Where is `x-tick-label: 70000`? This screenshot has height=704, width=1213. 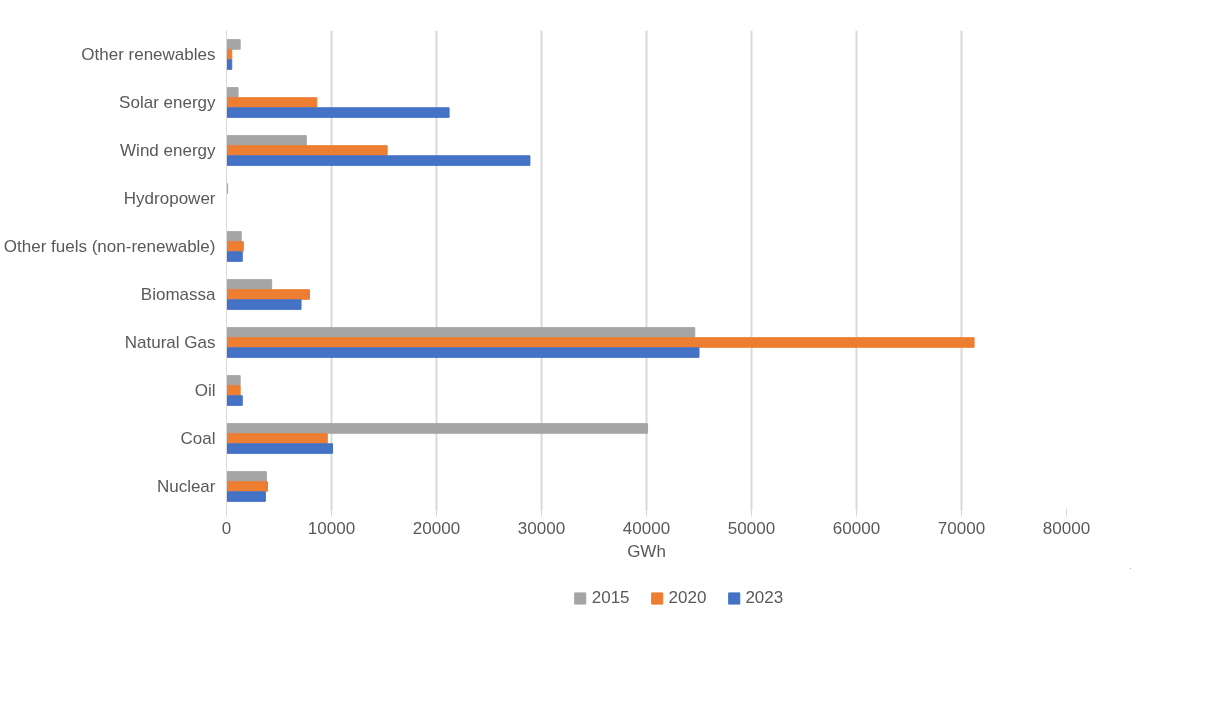 x-tick-label: 70000 is located at coordinates (961, 528).